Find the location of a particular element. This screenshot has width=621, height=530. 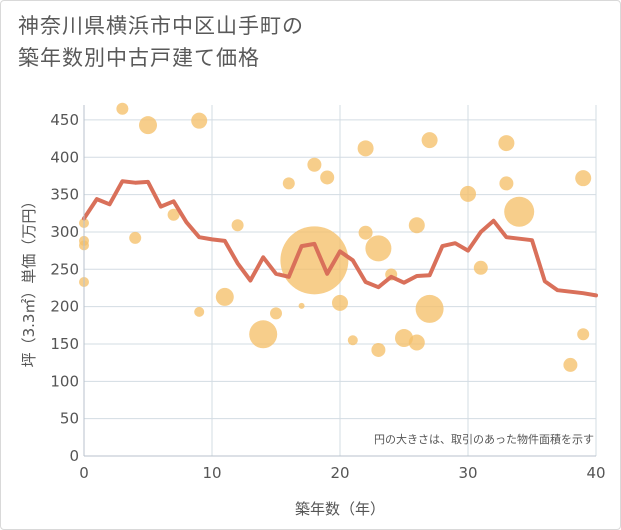

y-axis-title: 坪（3.3㎡）単価（万円） is located at coordinates (29, 281).